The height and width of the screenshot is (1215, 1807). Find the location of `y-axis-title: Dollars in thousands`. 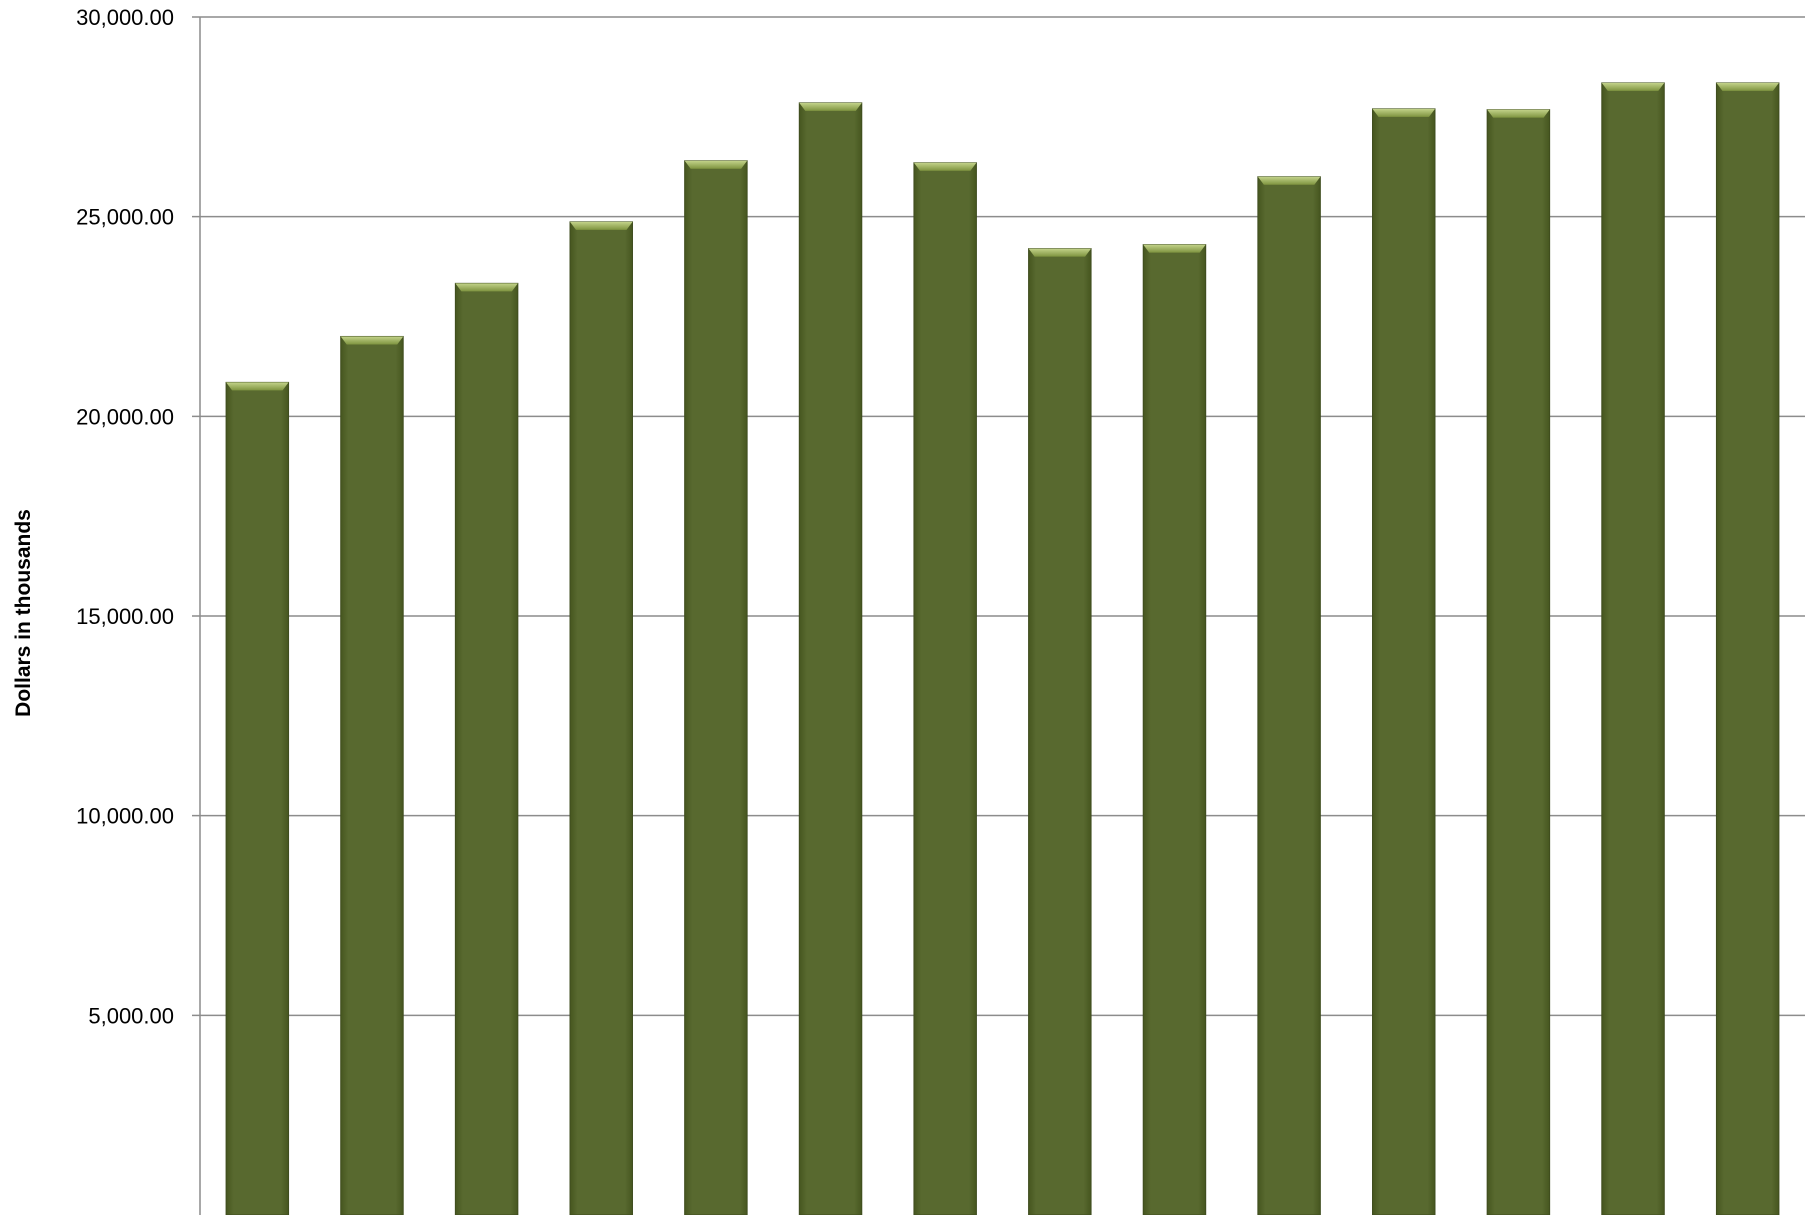

y-axis-title: Dollars in thousands is located at coordinates (23, 613).